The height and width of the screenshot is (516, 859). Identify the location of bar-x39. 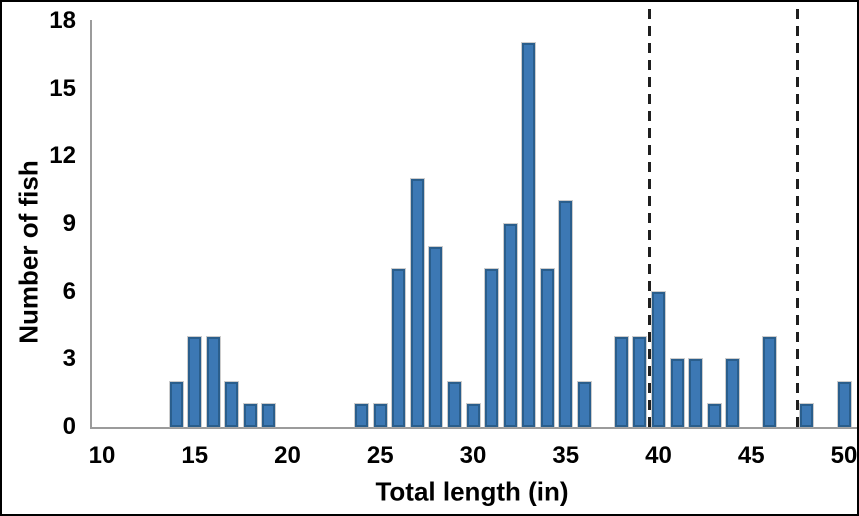
(640, 381).